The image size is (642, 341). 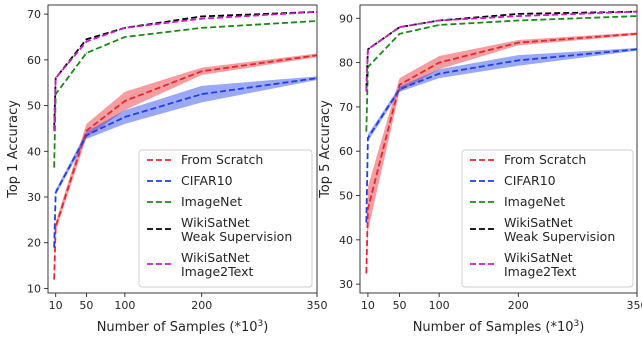 I want to click on y-tick-label: 10, so click(x=34, y=288).